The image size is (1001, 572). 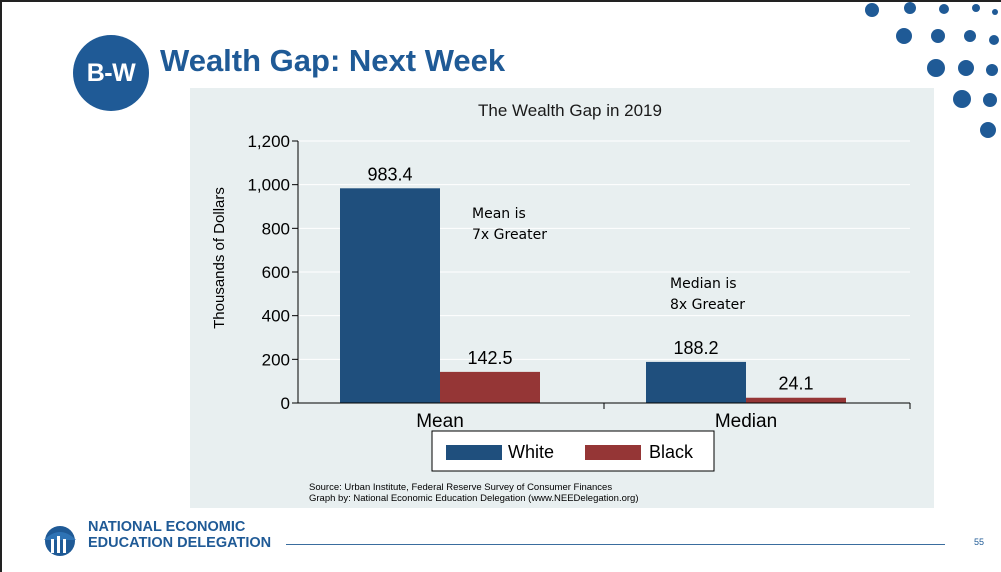 What do you see at coordinates (268, 185) in the screenshot?
I see `y-tick-label: 1,000` at bounding box center [268, 185].